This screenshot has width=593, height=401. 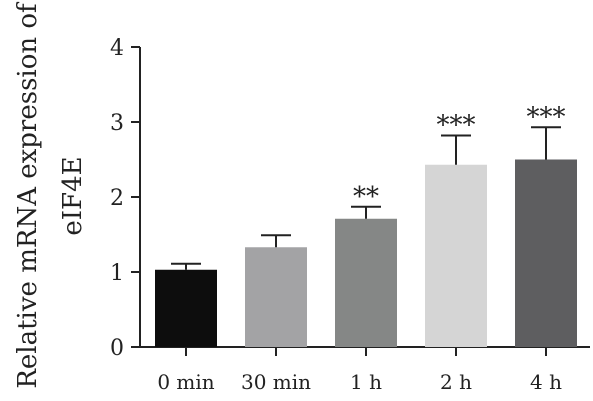 I want to click on y-axis-label-line1: Relative mRNA expression of, so click(x=28, y=195).